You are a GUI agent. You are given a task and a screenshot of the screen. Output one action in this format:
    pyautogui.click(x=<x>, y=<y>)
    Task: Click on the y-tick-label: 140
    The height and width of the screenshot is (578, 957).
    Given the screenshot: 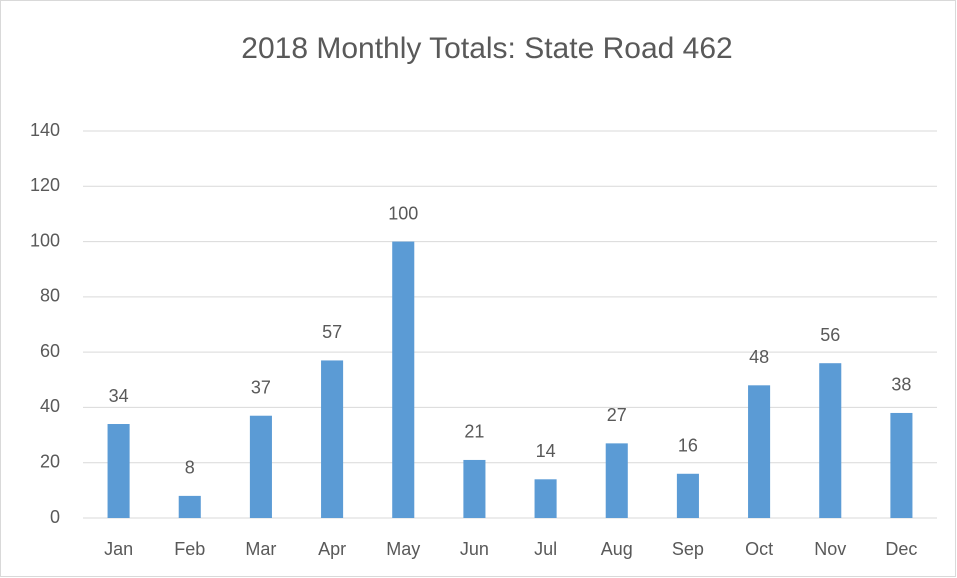 What is the action you would take?
    pyautogui.click(x=45, y=130)
    